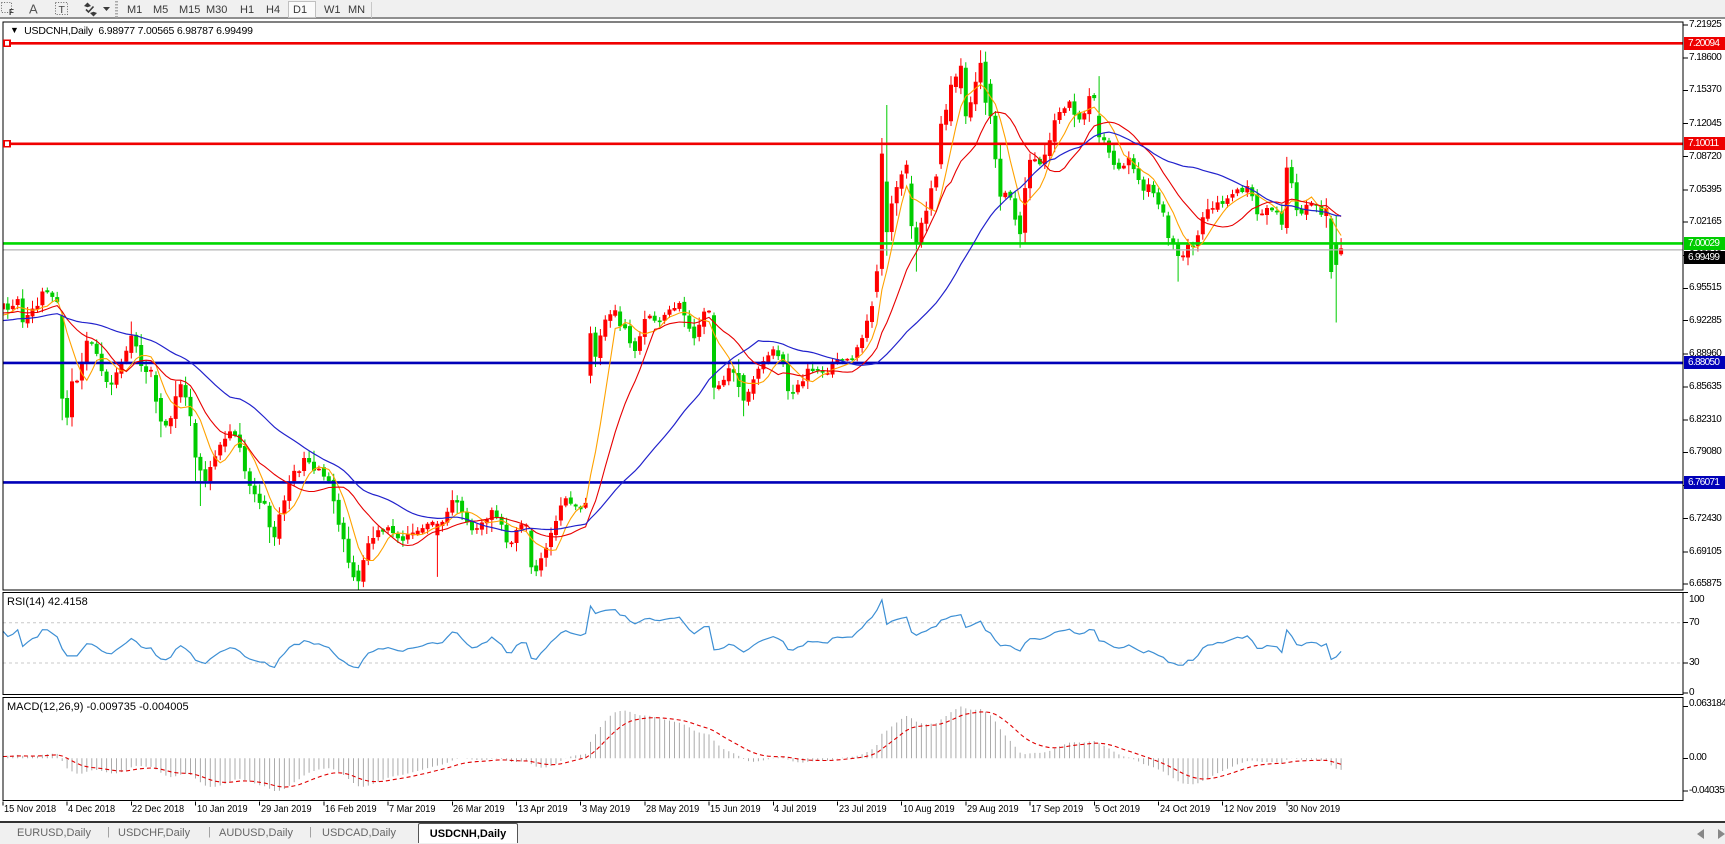 The image size is (1725, 844). What do you see at coordinates (33, 9) in the screenshot?
I see `svg-text: A` at bounding box center [33, 9].